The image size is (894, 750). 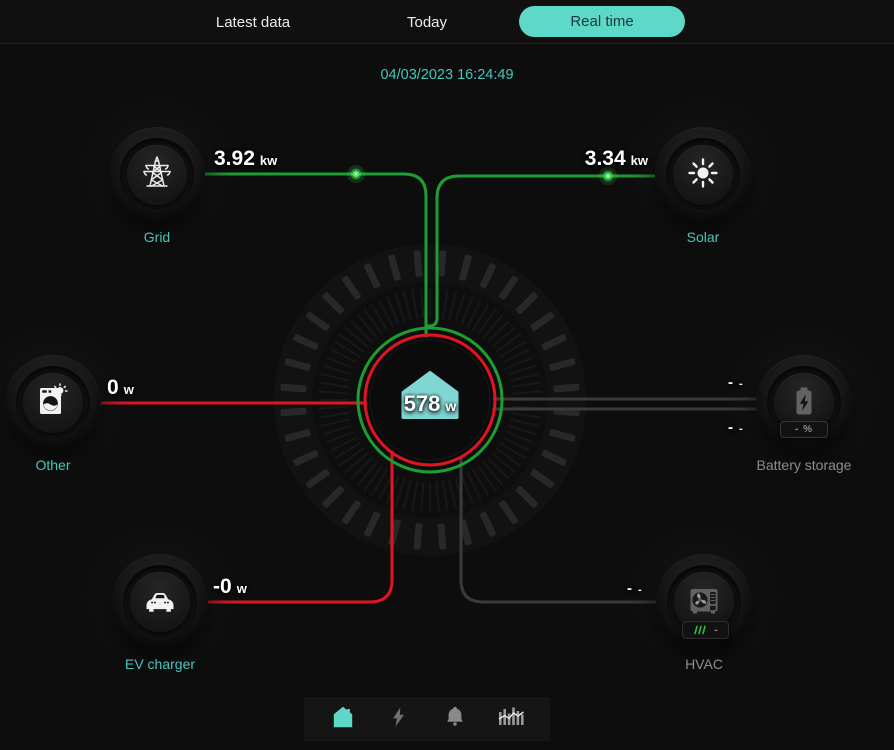 I want to click on tab-bar: Latest data Today Real time, so click(x=447, y=22).